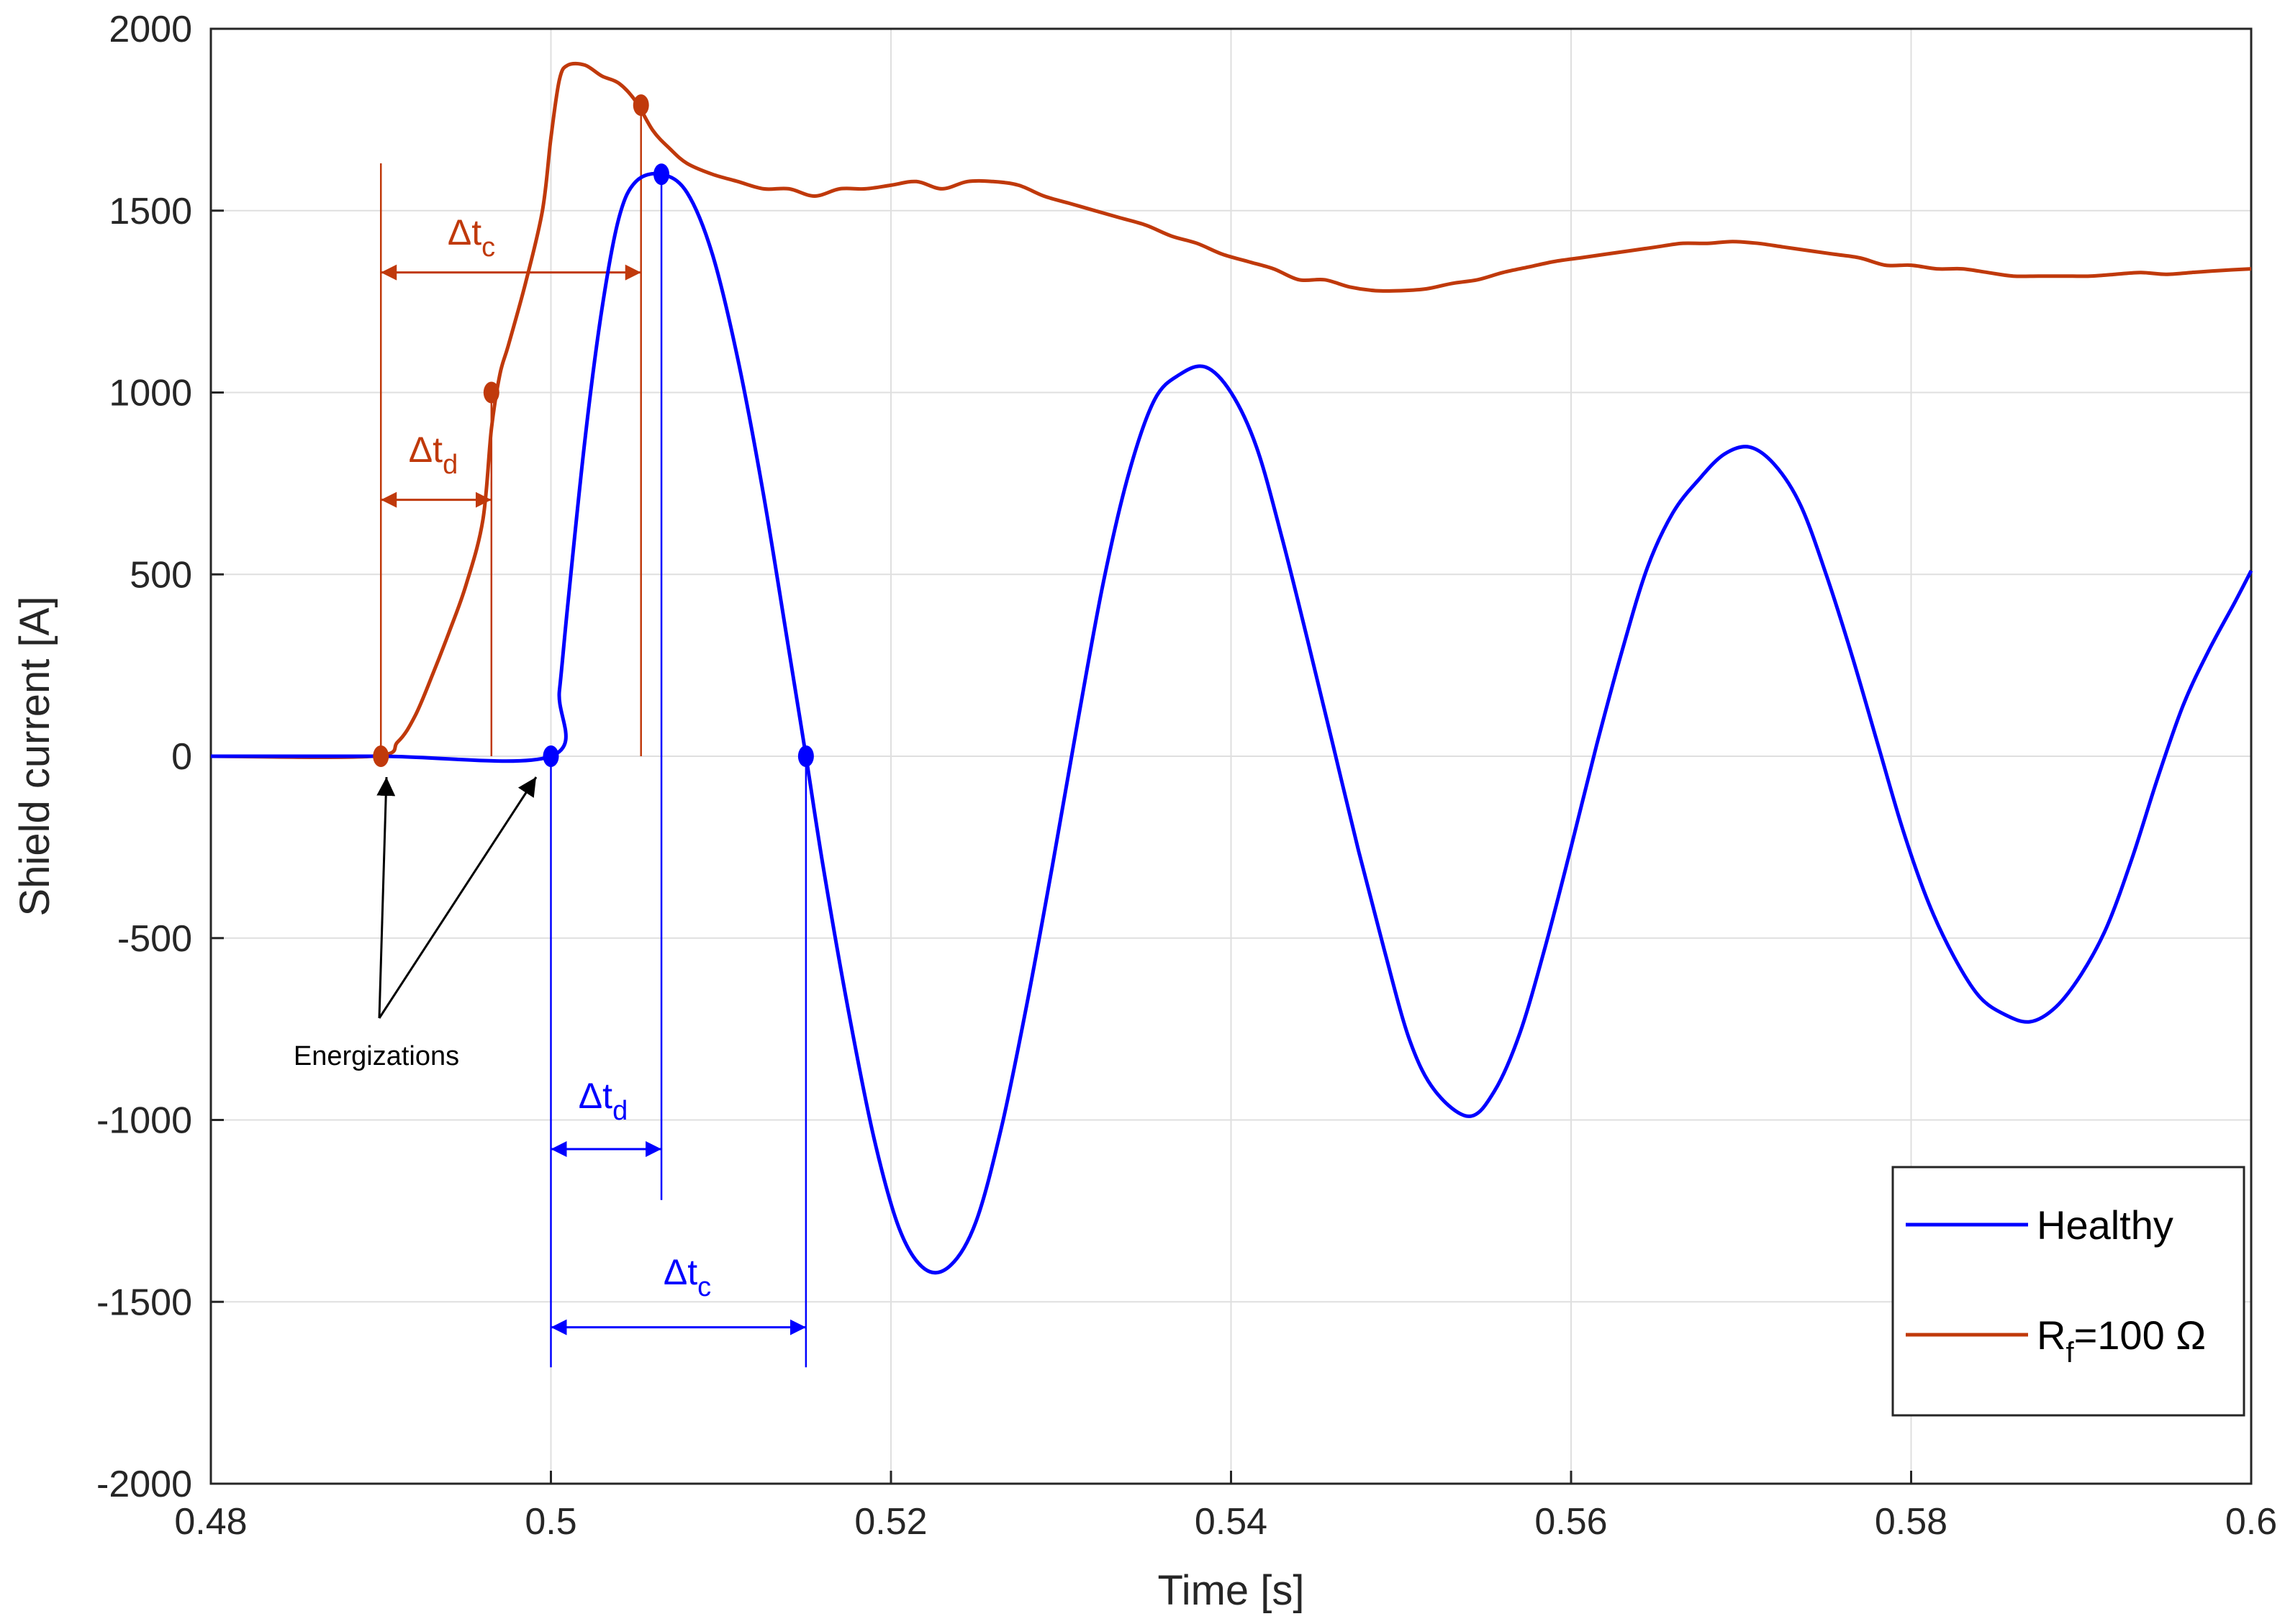  I want to click on x-axis-ticks: 0.48 0.5 0.52 0.54 0.56 0.58 0.6, so click(1225, 1507).